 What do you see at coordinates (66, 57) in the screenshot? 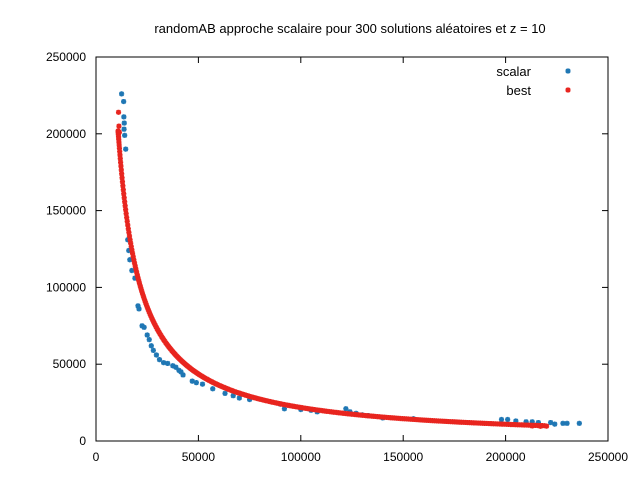
I see `y-tick-label: 250000` at bounding box center [66, 57].